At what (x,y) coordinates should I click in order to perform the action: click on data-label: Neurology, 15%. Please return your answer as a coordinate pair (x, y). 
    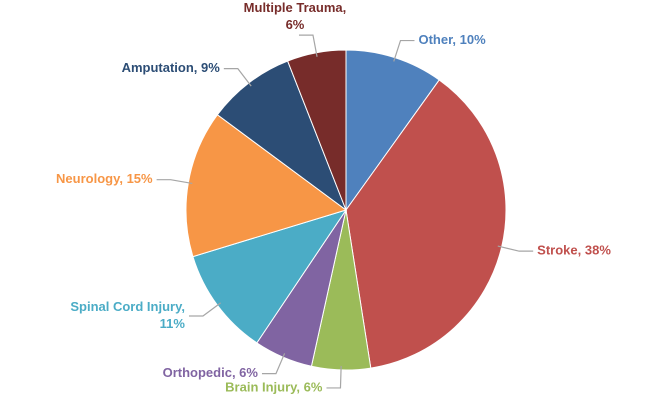
    Looking at the image, I should click on (104, 178).